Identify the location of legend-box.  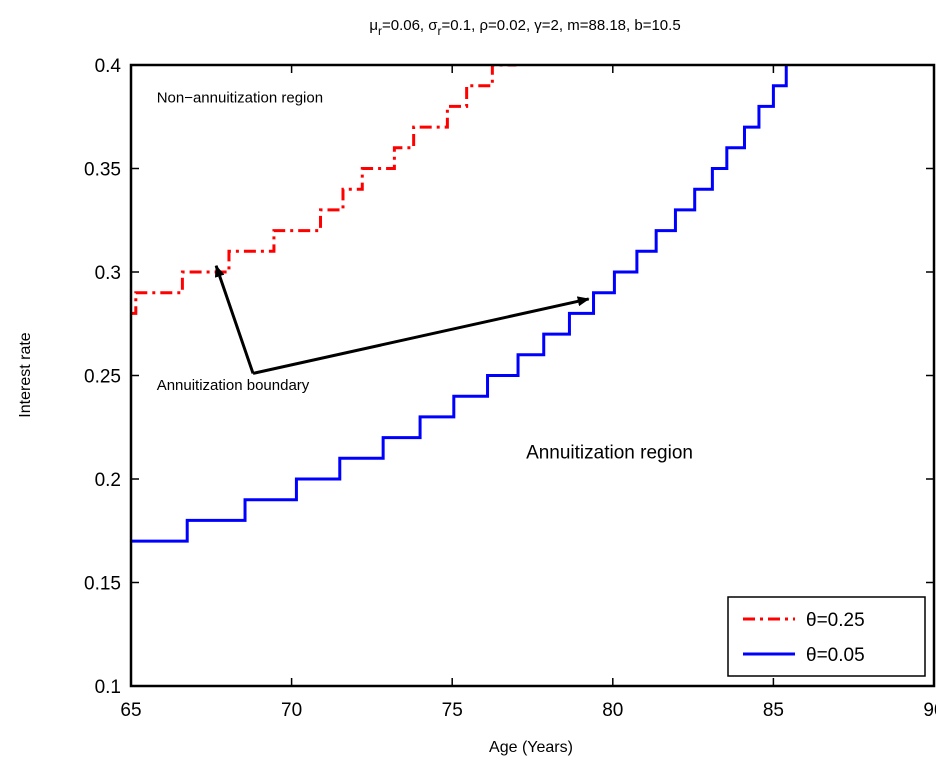
(826, 636).